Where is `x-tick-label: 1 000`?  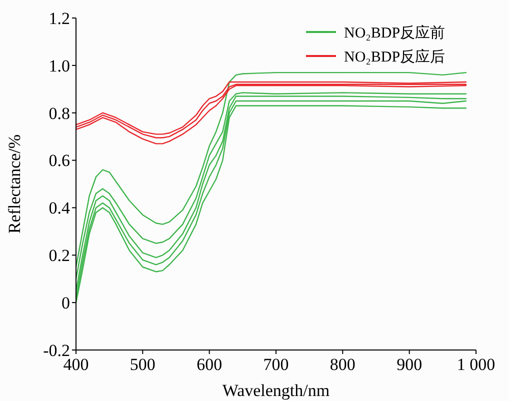 x-tick-label: 1 000 is located at coordinates (476, 364).